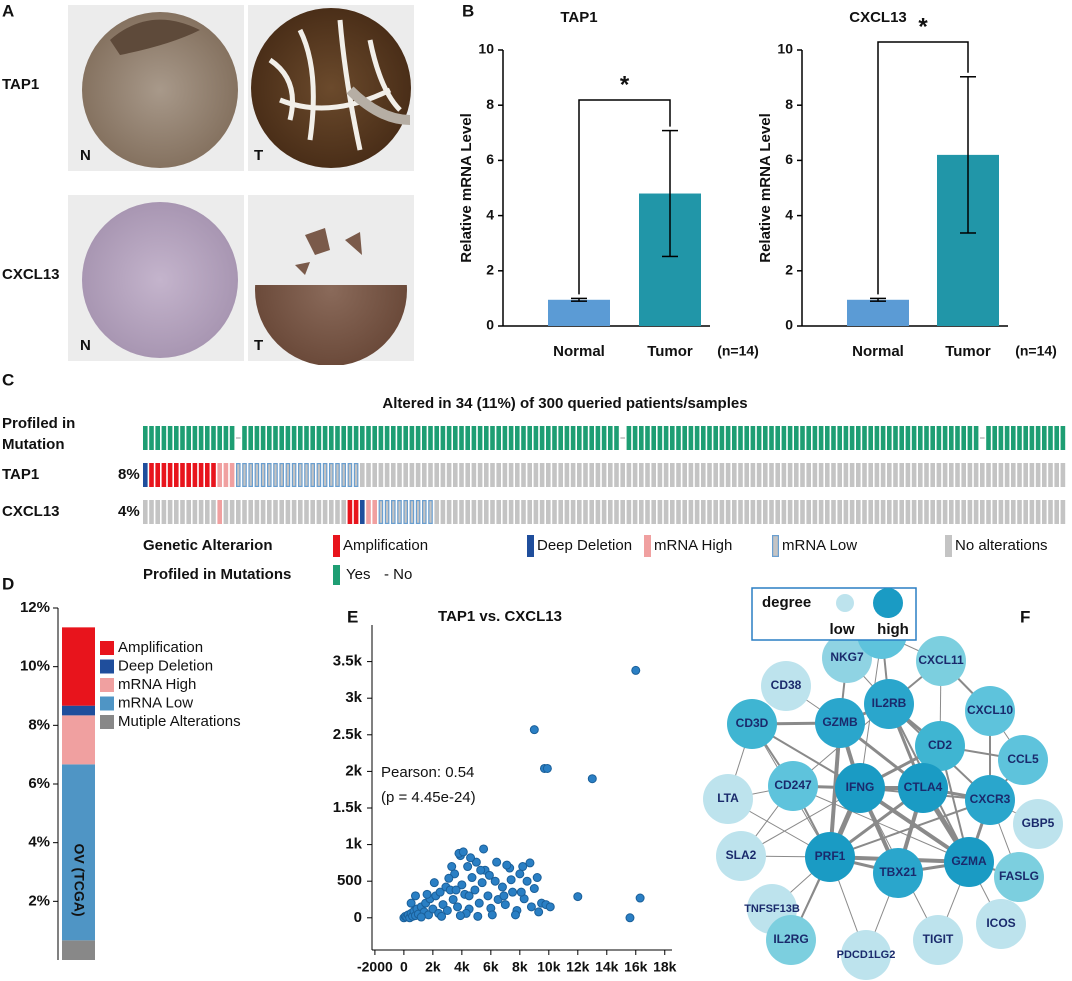 The width and height of the screenshot is (1072, 981). I want to click on x-tick-label: 10k, so click(549, 967).